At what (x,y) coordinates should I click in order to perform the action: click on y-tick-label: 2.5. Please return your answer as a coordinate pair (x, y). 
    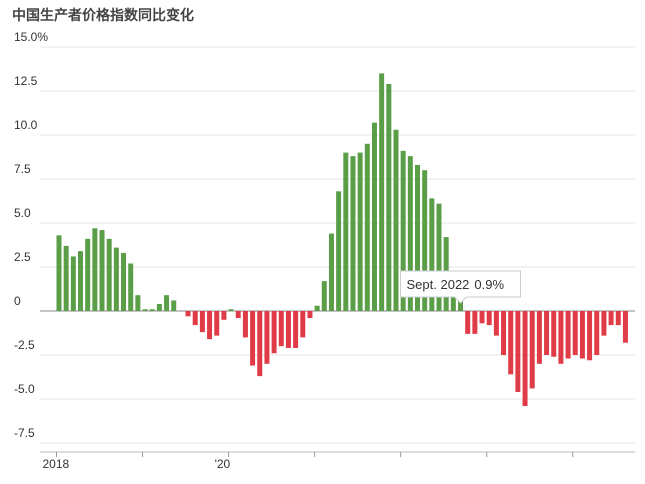
    Looking at the image, I should click on (22, 257).